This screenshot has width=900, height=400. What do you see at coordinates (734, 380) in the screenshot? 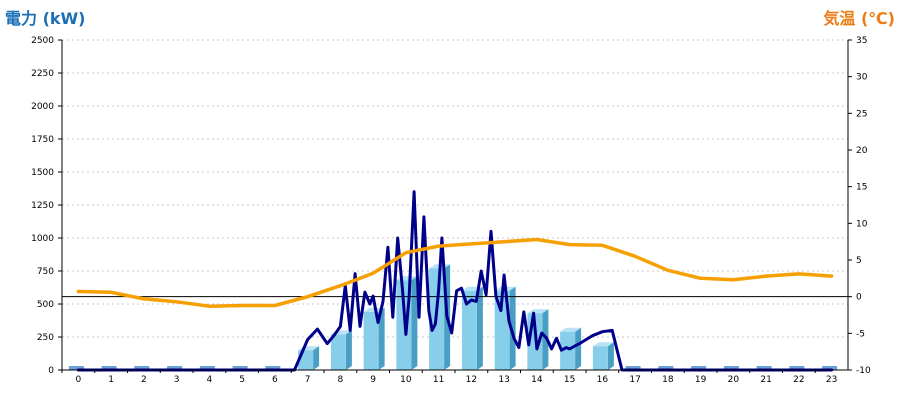
I see `x-tick-label-20: 20` at bounding box center [734, 380].